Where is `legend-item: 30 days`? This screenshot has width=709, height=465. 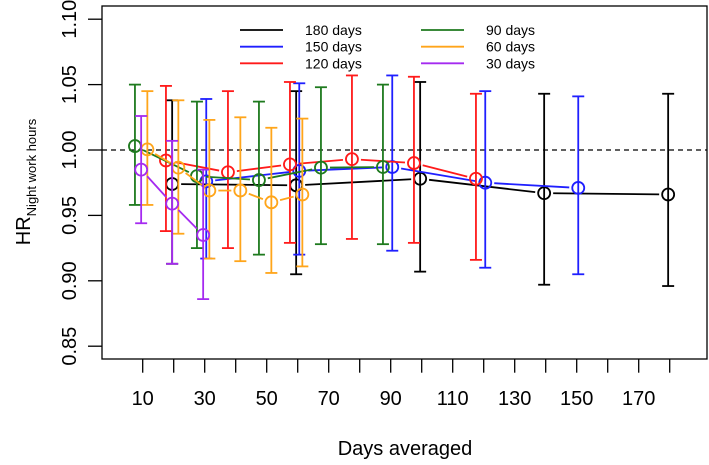 legend-item: 30 days is located at coordinates (478, 63).